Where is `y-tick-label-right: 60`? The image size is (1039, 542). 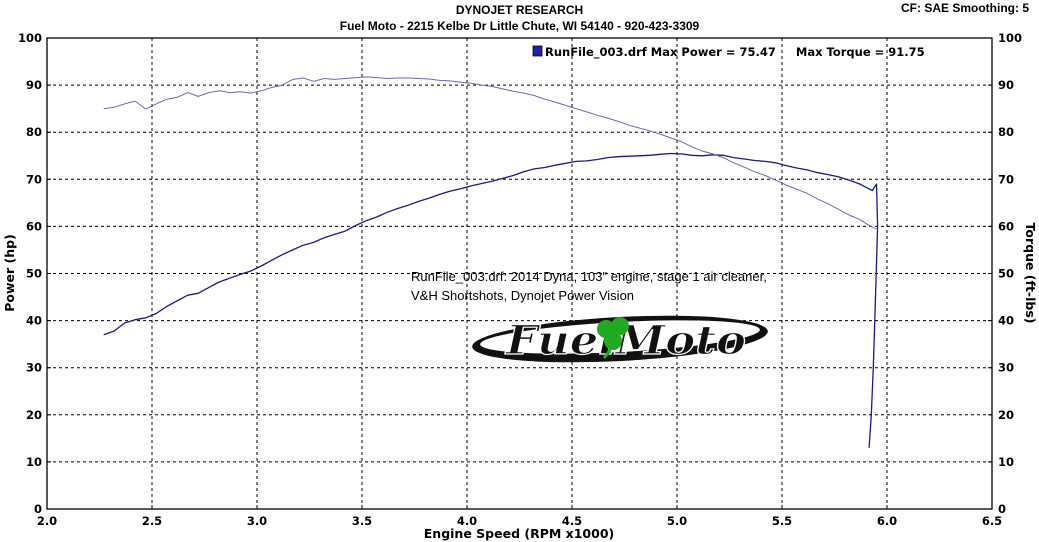 y-tick-label-right: 60 is located at coordinates (1006, 226).